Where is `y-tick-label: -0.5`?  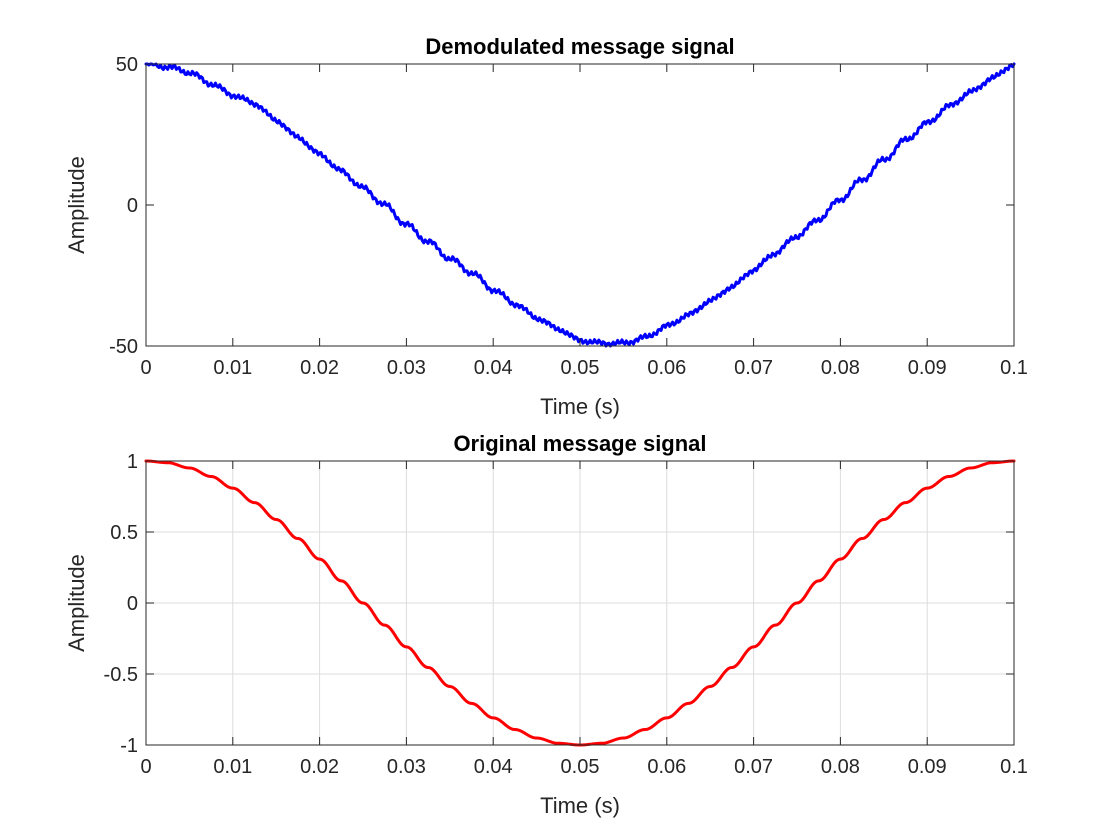
y-tick-label: -0.5 is located at coordinates (121, 675).